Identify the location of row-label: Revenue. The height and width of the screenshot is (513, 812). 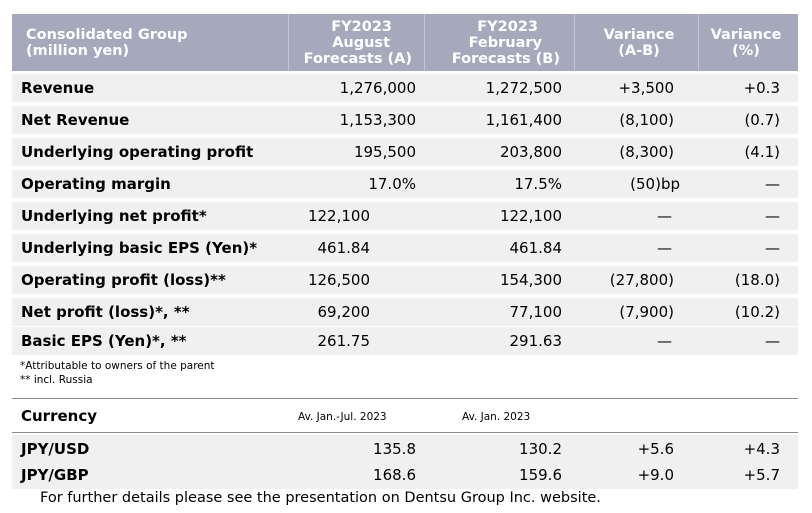
(58, 88).